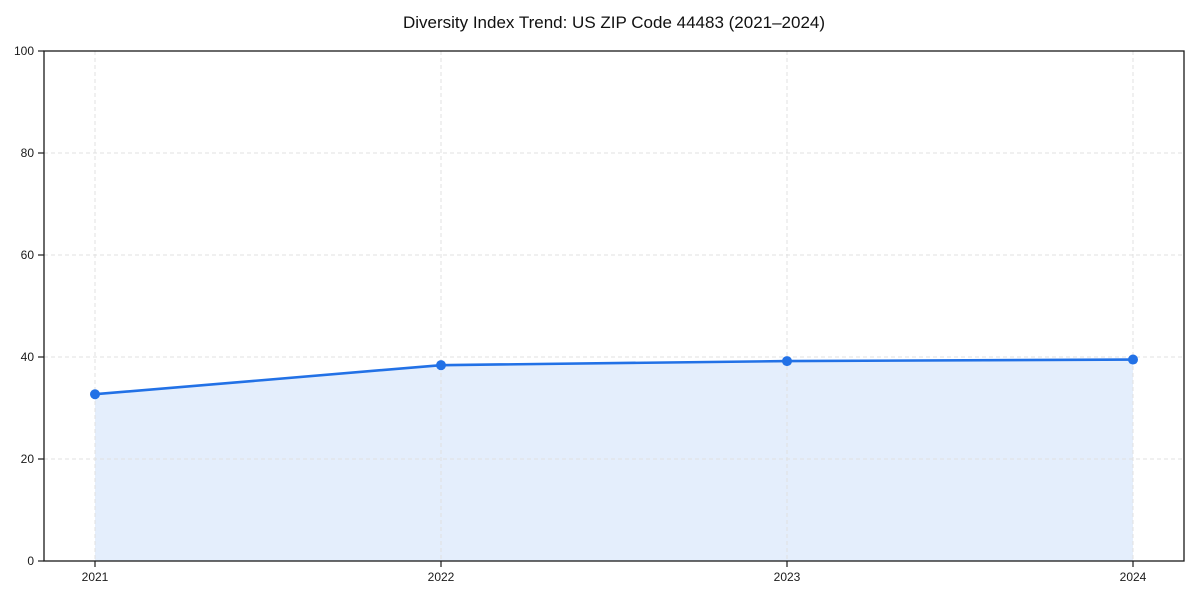 This screenshot has height=600, width=1200. I want to click on data-point-2021, so click(95, 394).